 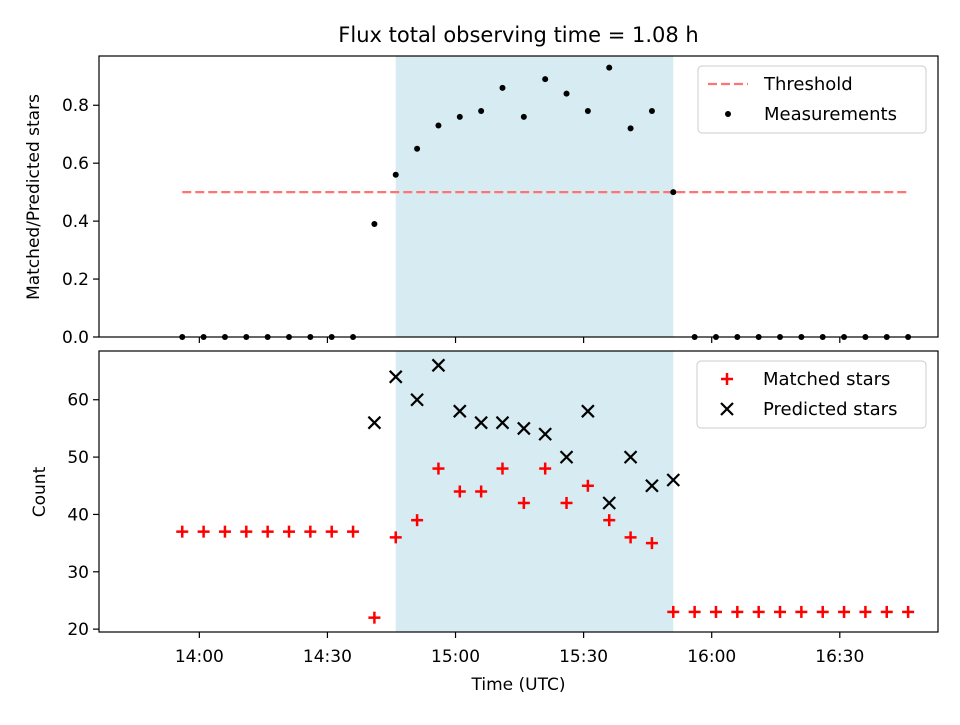 I want to click on bottom-y-axis-label: Count, so click(x=40, y=491).